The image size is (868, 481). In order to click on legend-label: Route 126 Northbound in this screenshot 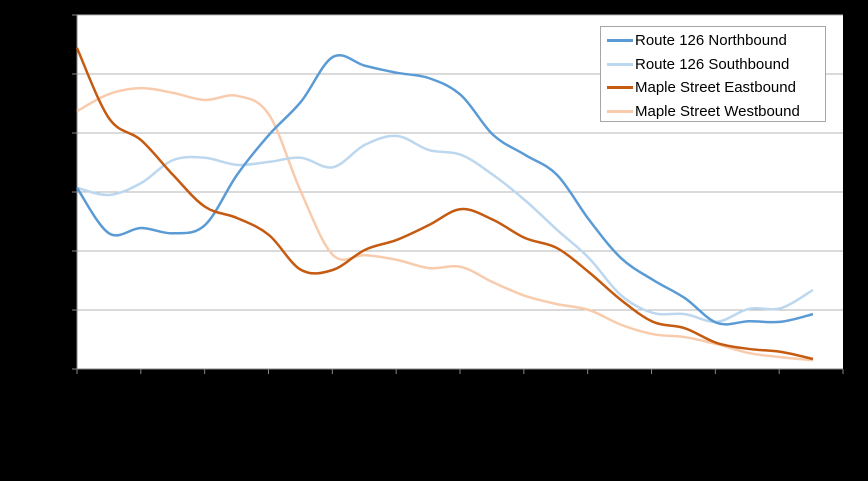, I will do `click(711, 41)`.